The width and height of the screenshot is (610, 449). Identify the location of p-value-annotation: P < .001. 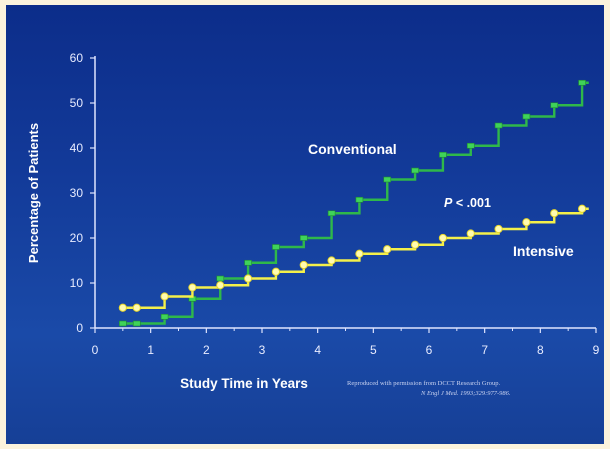
(467, 203).